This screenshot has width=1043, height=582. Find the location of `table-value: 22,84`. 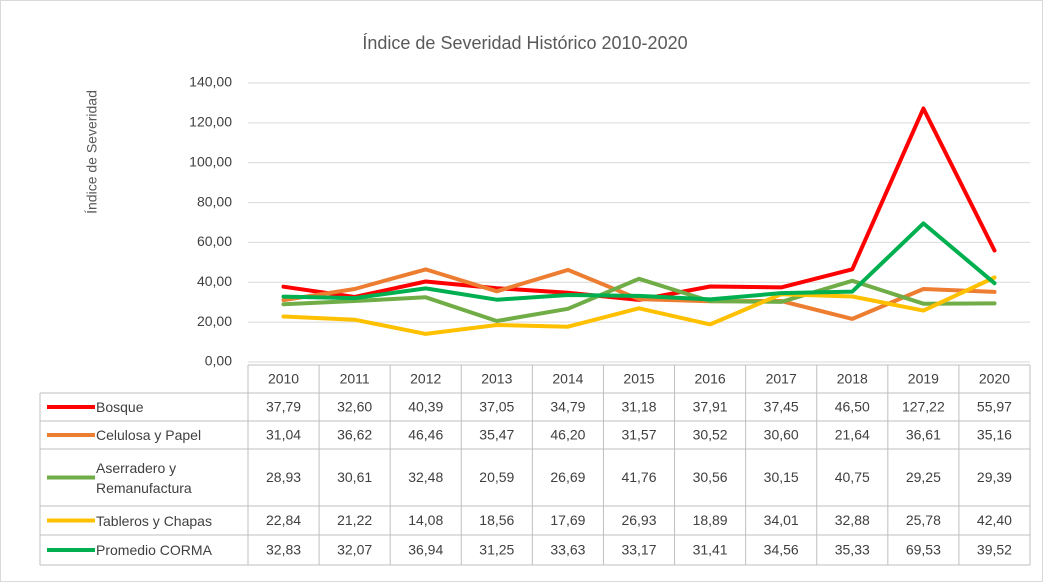

table-value: 22,84 is located at coordinates (283, 520).